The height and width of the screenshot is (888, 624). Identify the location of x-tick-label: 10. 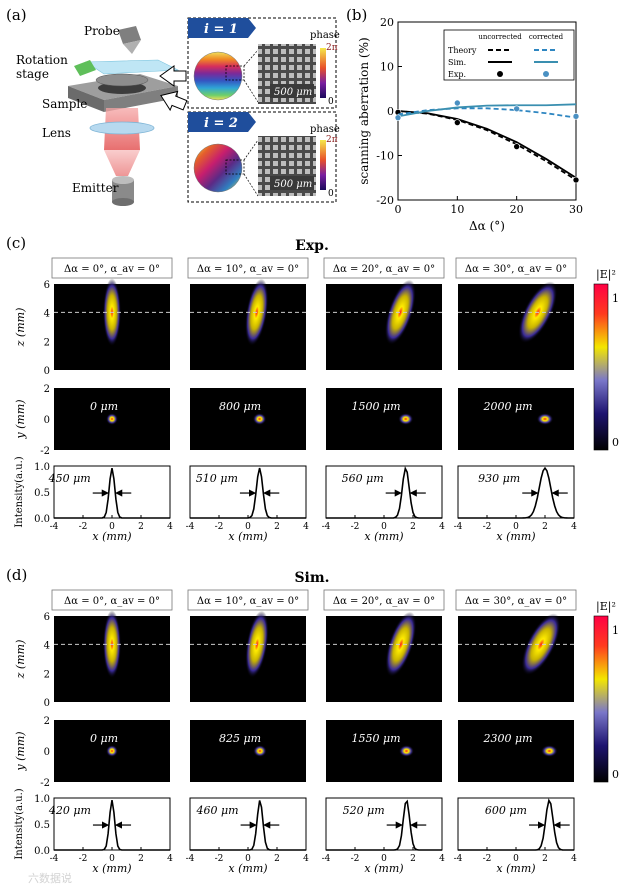
(457, 209).